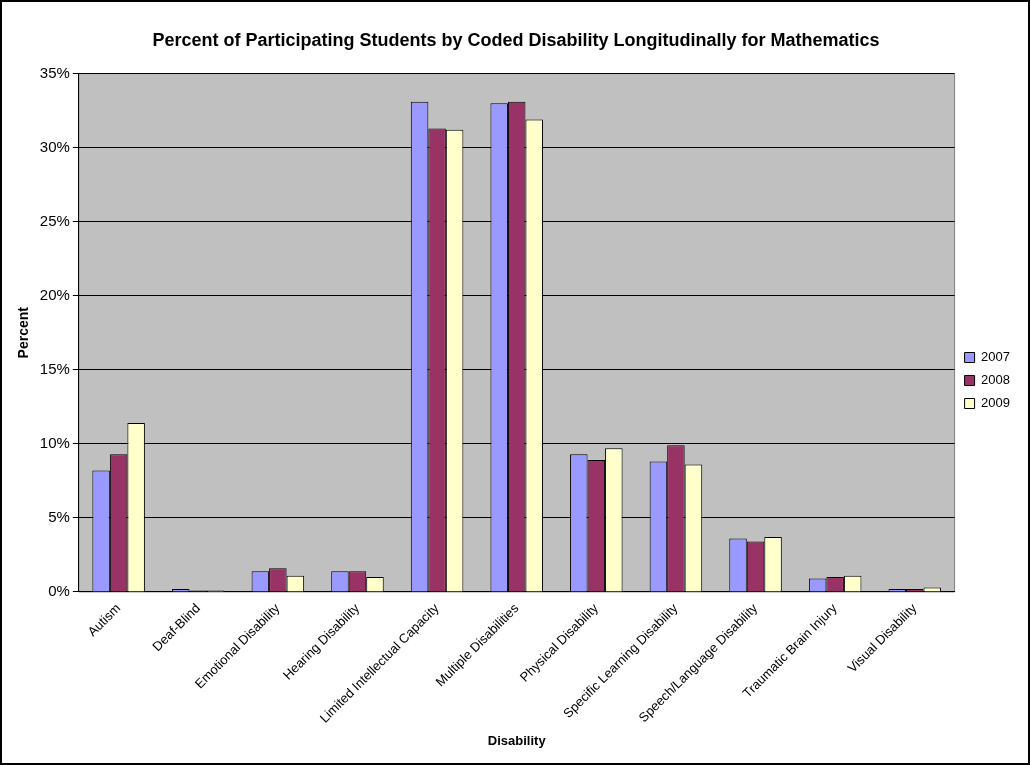 The height and width of the screenshot is (765, 1030). I want to click on y-tick-label: 25%, so click(54, 220).